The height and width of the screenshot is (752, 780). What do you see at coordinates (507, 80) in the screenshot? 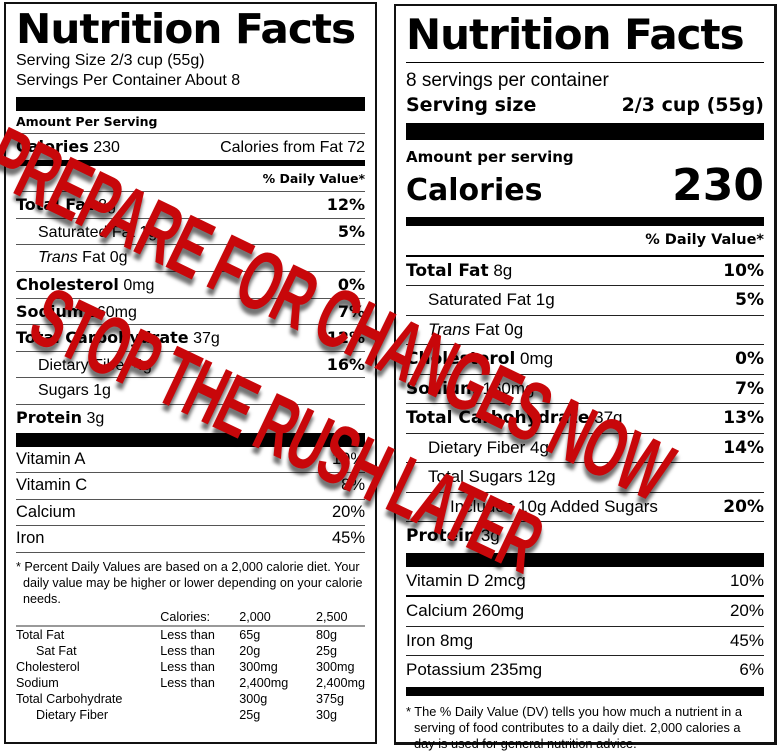
I see `servings-per-container: 8 servings per container` at bounding box center [507, 80].